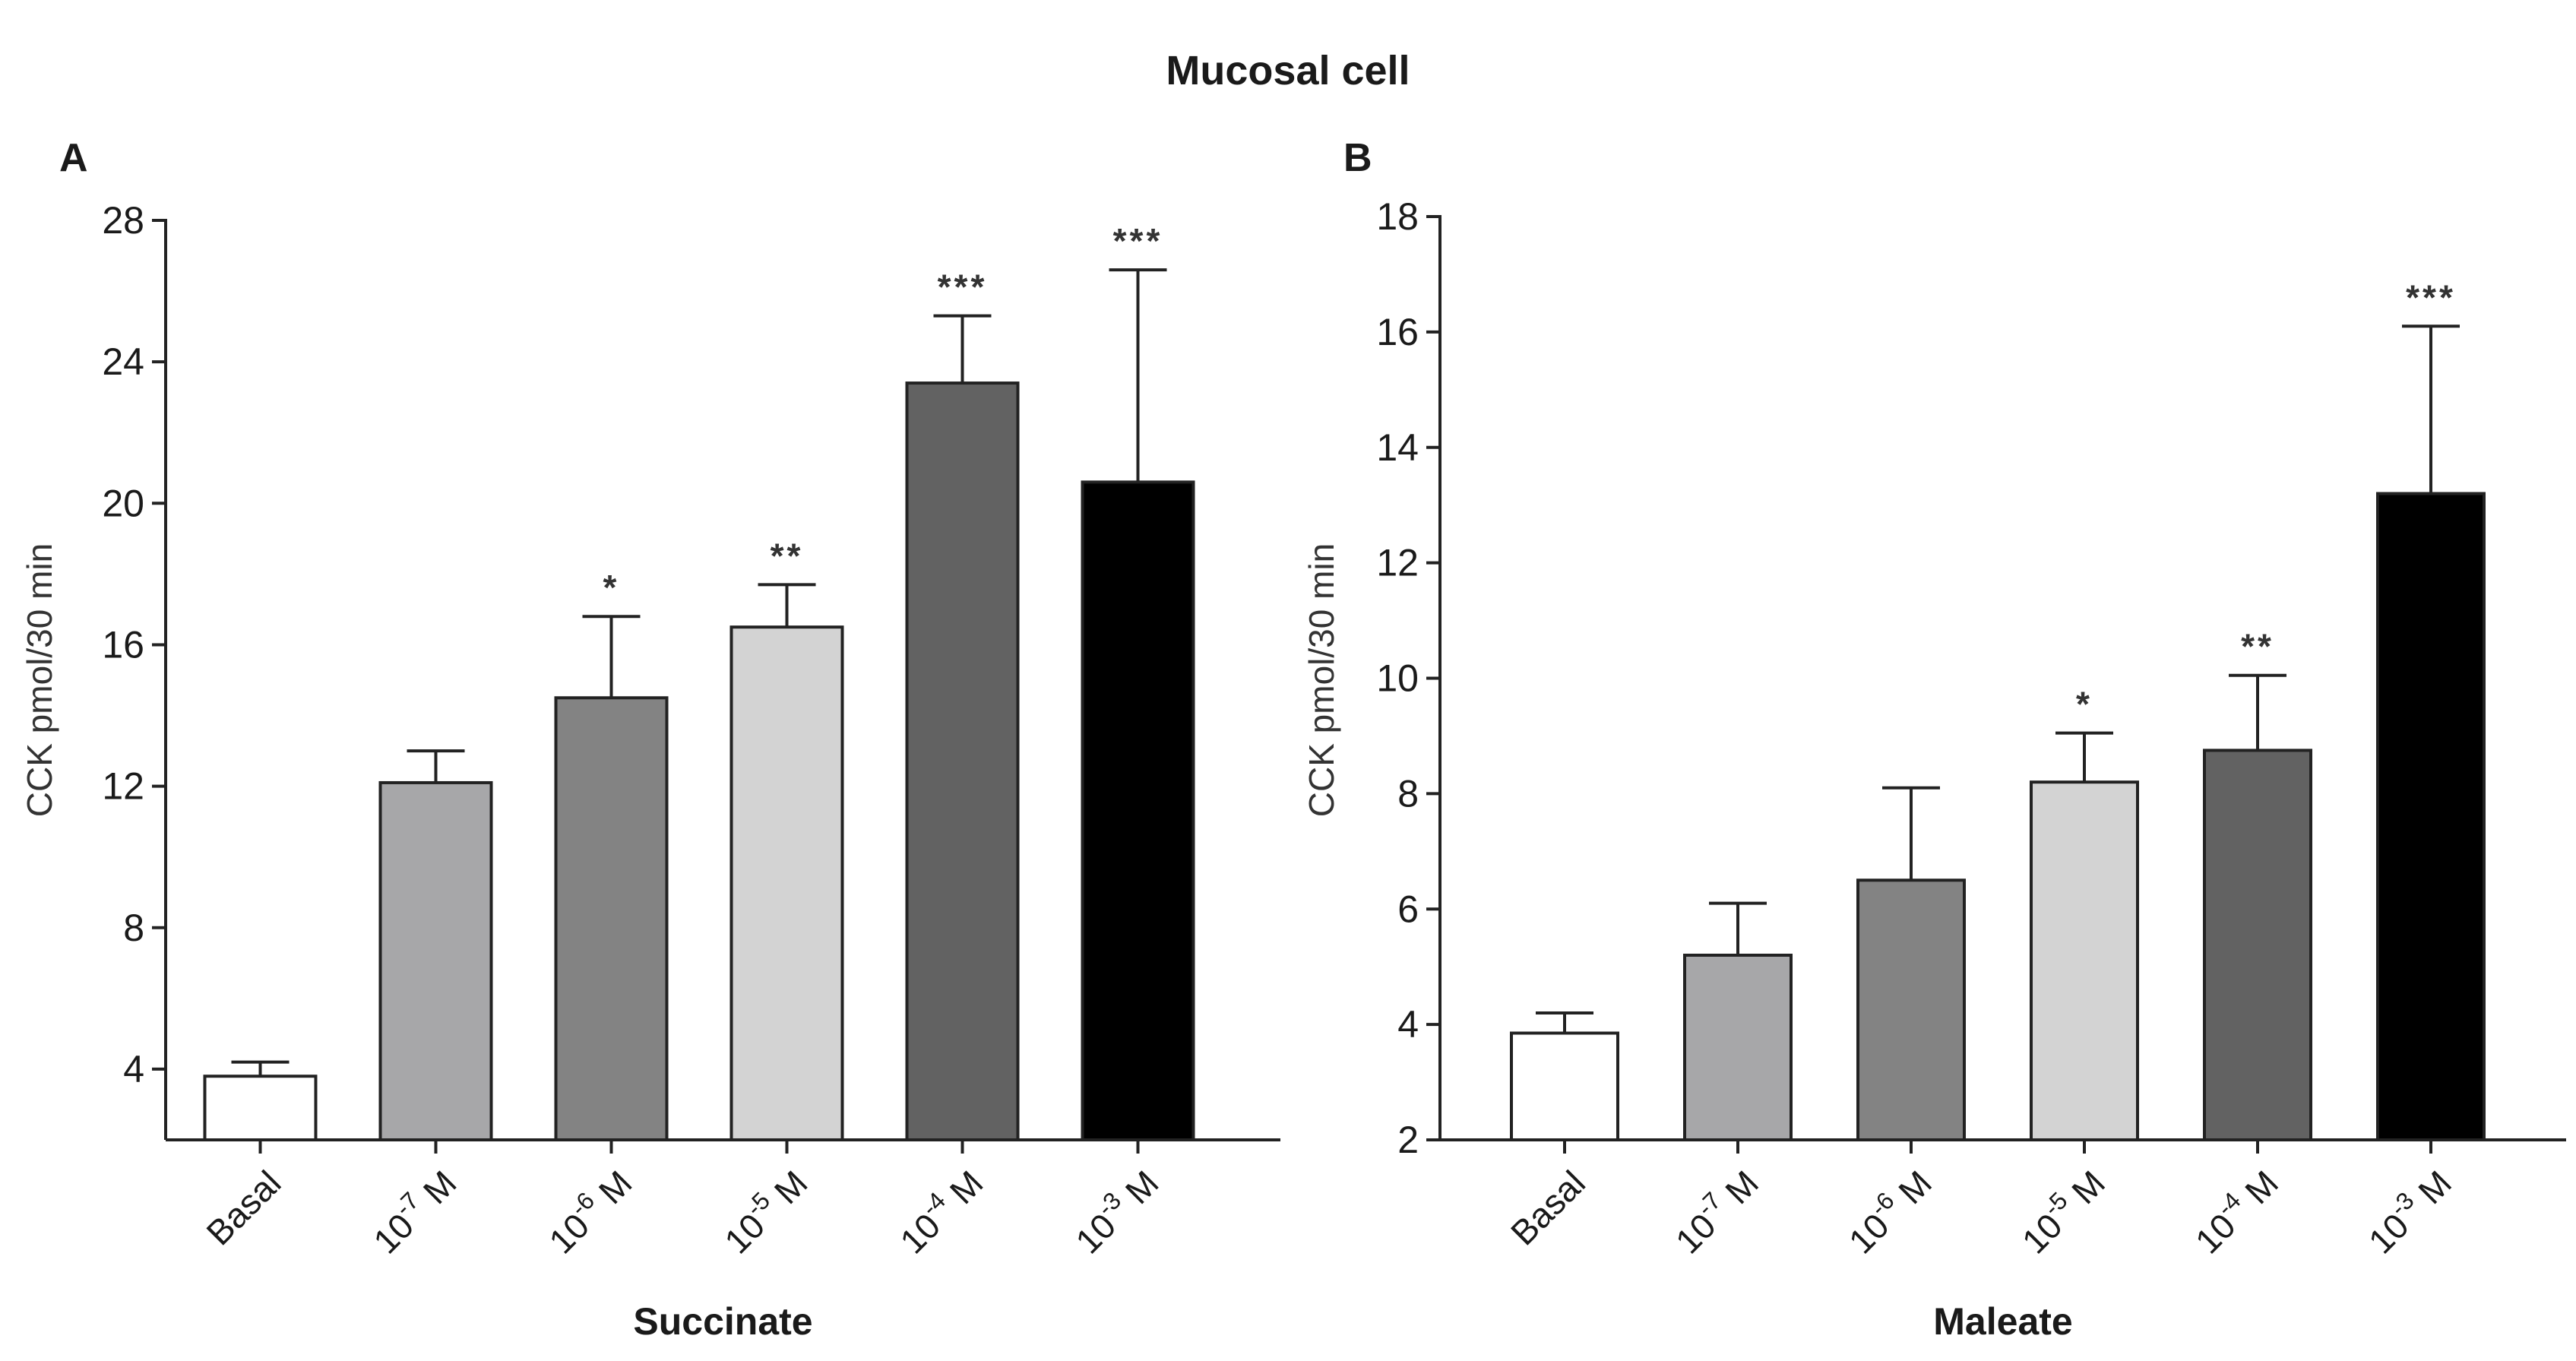 The height and width of the screenshot is (1361, 2576). I want to click on y-tick-label: 6, so click(1408, 909).